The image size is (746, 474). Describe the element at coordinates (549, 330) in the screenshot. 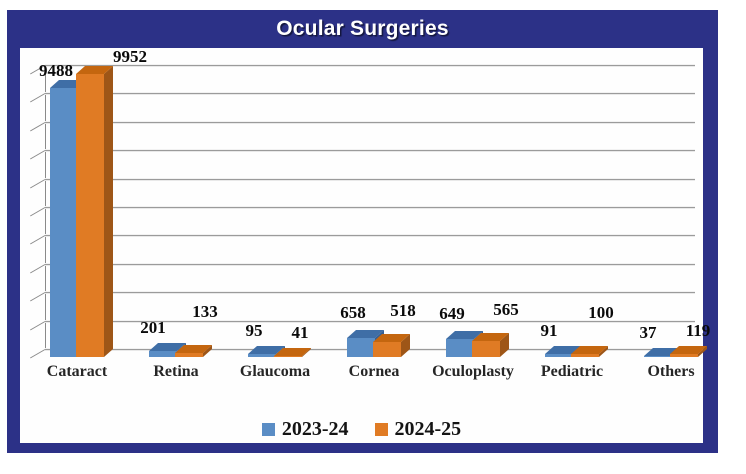

I see `value-label-2023-24-pediatric: 91` at that location.